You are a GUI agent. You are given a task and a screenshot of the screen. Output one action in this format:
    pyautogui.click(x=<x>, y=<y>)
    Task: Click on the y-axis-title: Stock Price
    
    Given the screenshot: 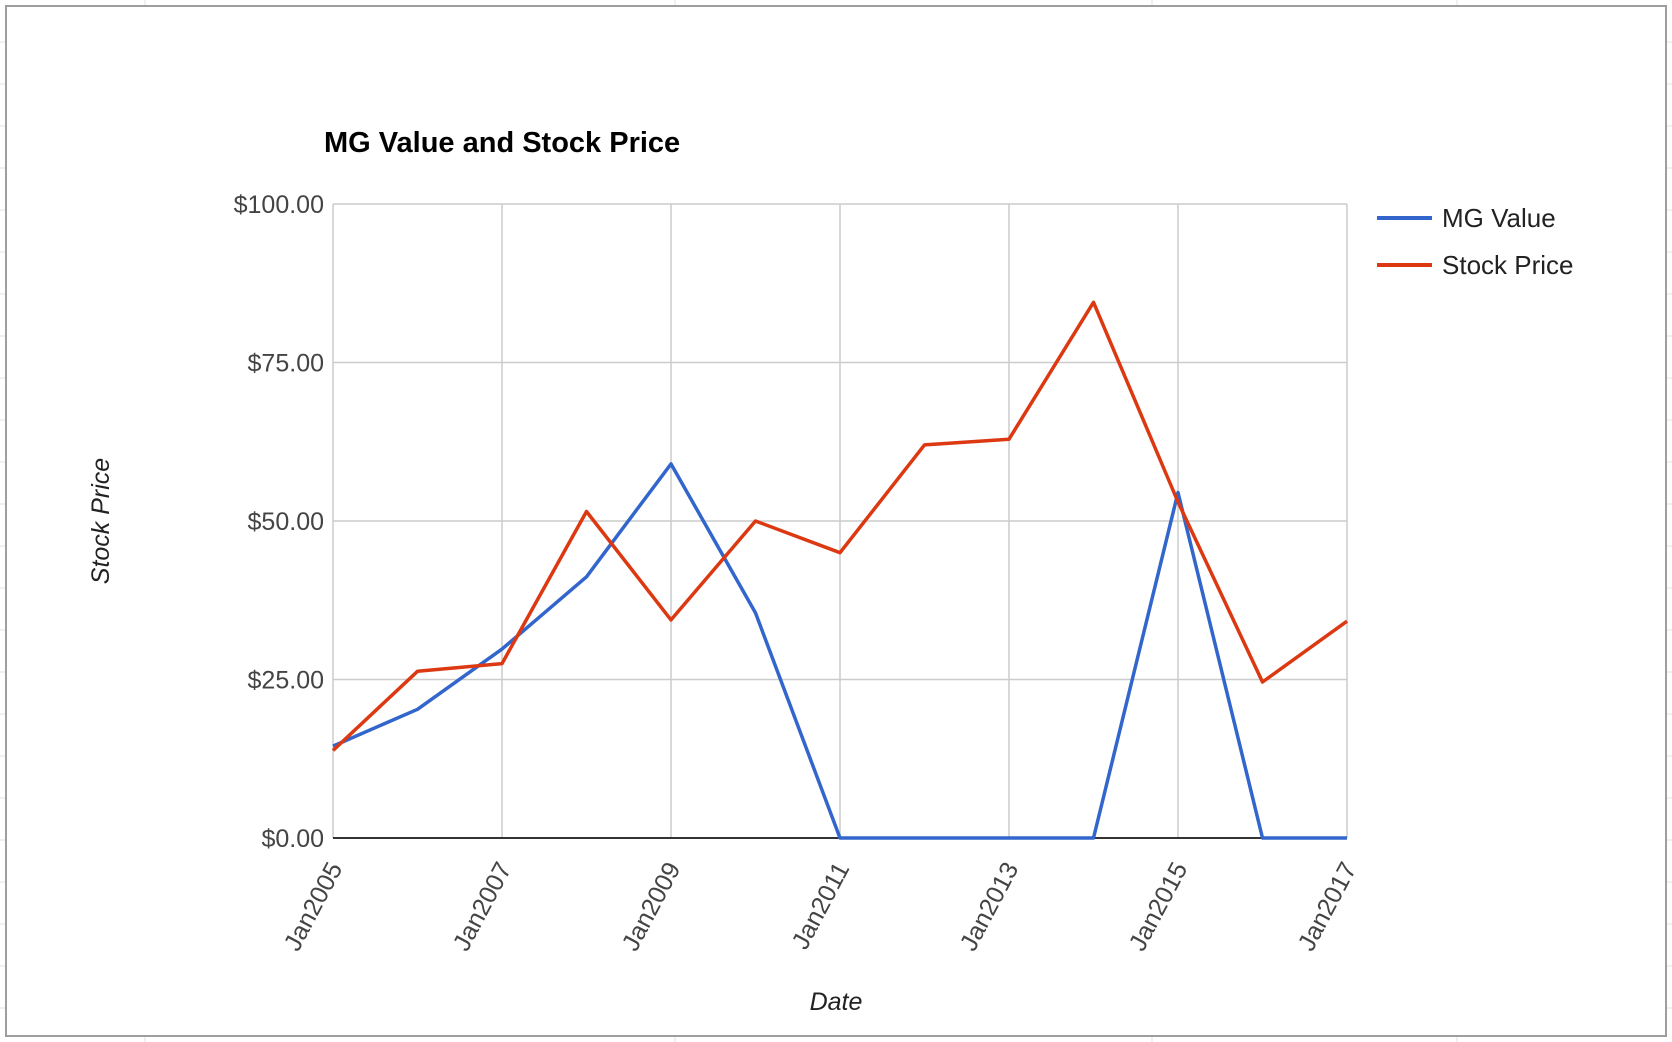 What is the action you would take?
    pyautogui.click(x=101, y=521)
    